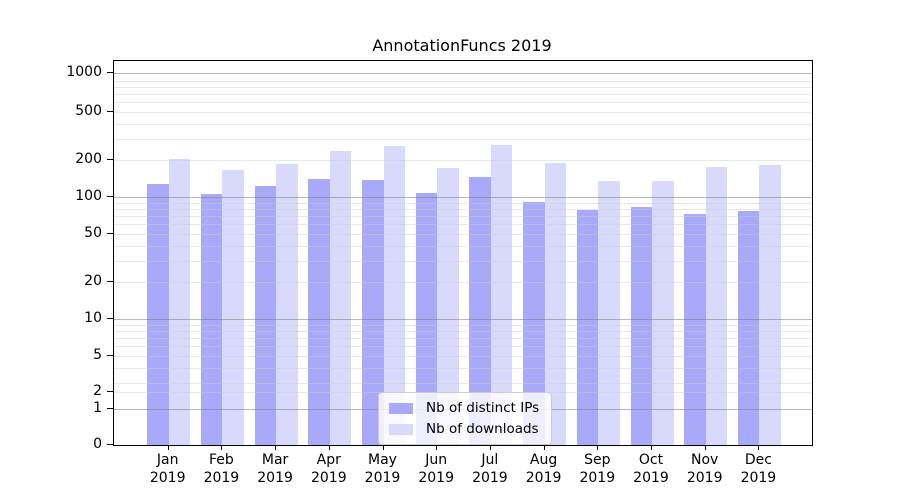  What do you see at coordinates (97, 391) in the screenshot?
I see `y-tick-label-2: 2` at bounding box center [97, 391].